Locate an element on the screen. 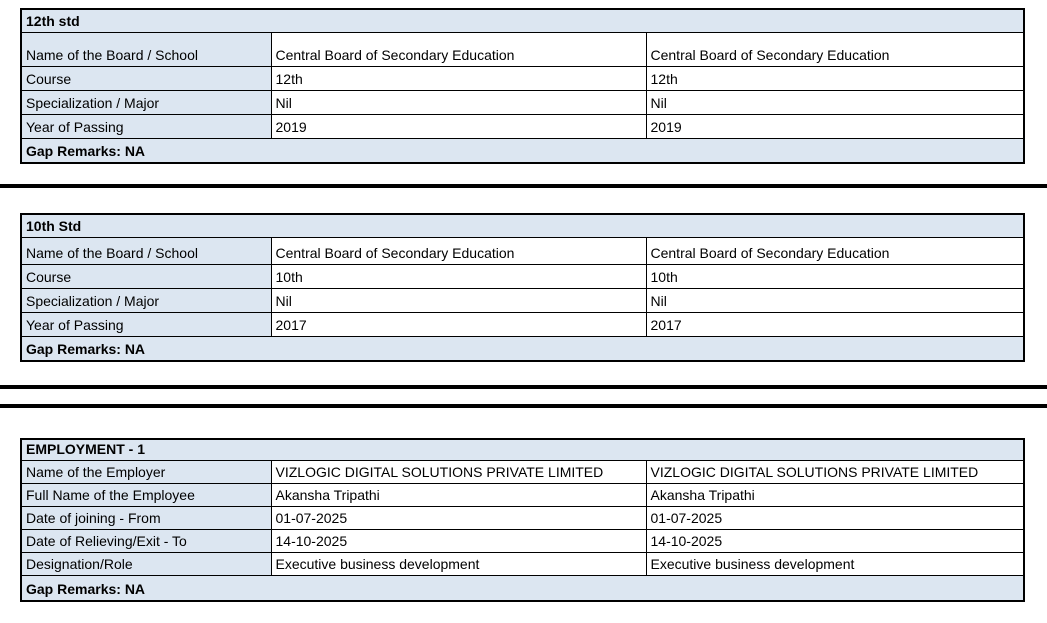  table-row: Course 12th 12th is located at coordinates (522, 78).